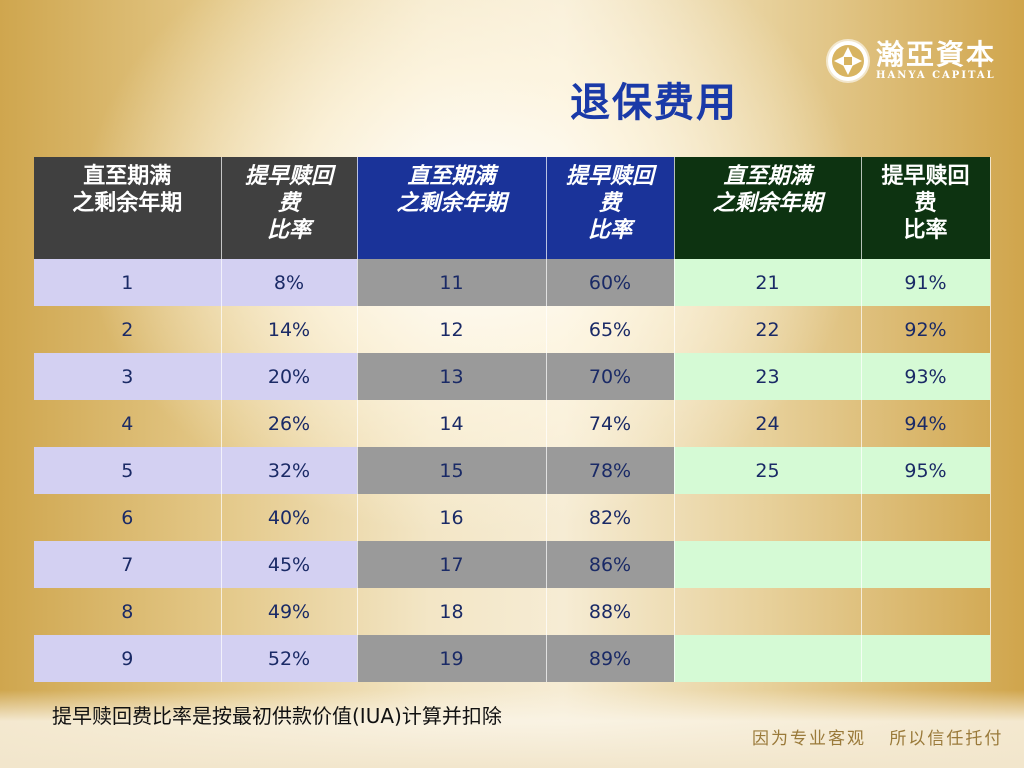 The height and width of the screenshot is (768, 1024). What do you see at coordinates (610, 329) in the screenshot?
I see `table-cell: 65%` at bounding box center [610, 329].